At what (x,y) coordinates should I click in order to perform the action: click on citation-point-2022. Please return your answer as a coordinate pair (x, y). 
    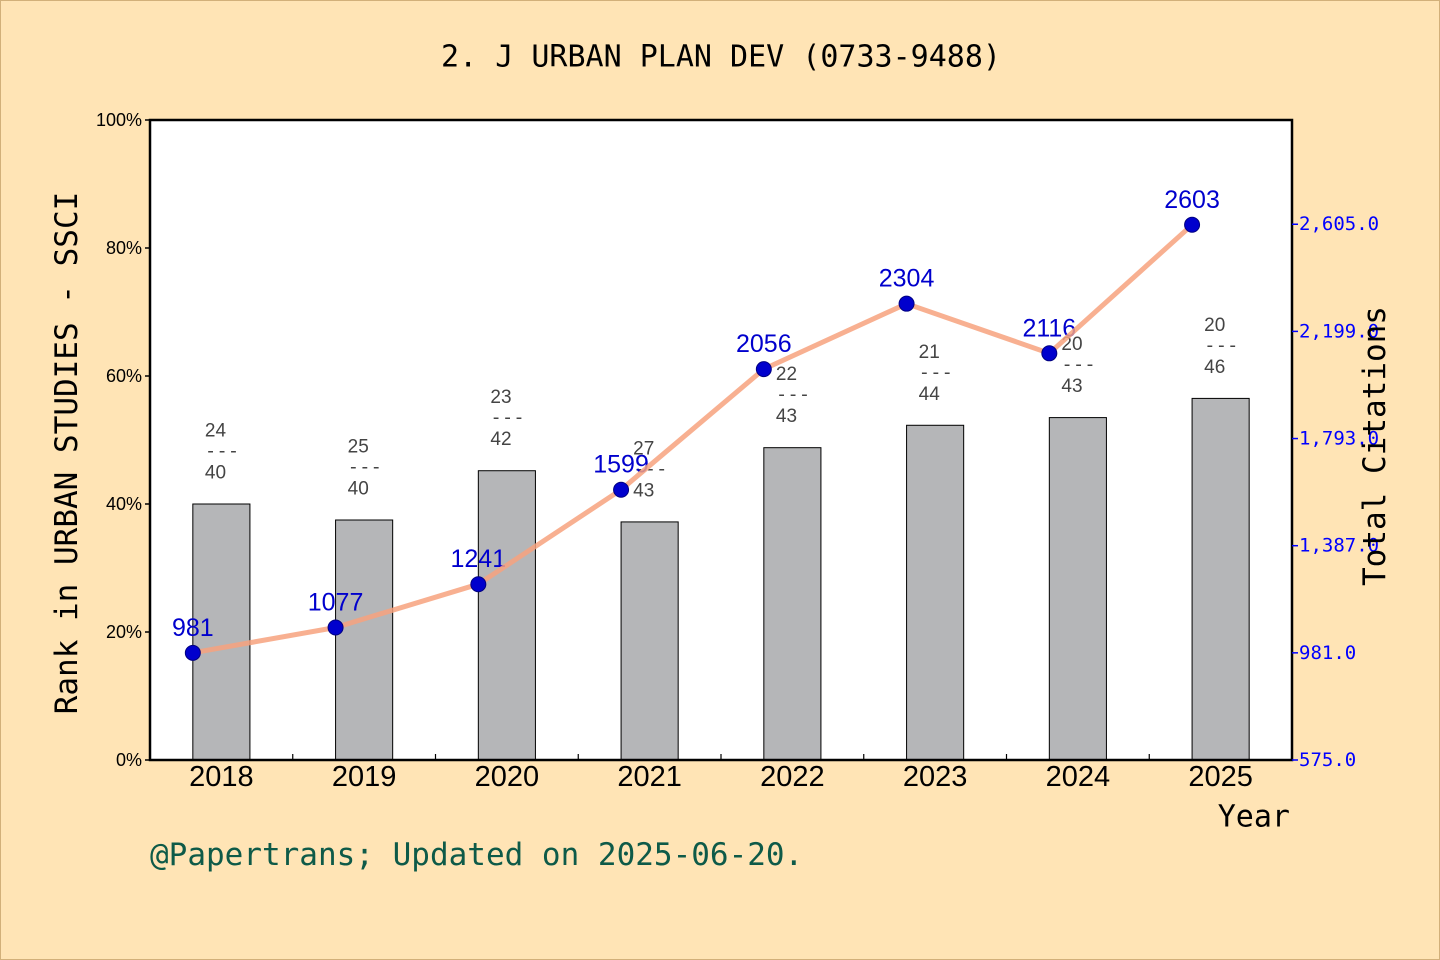
    Looking at the image, I should click on (763, 369).